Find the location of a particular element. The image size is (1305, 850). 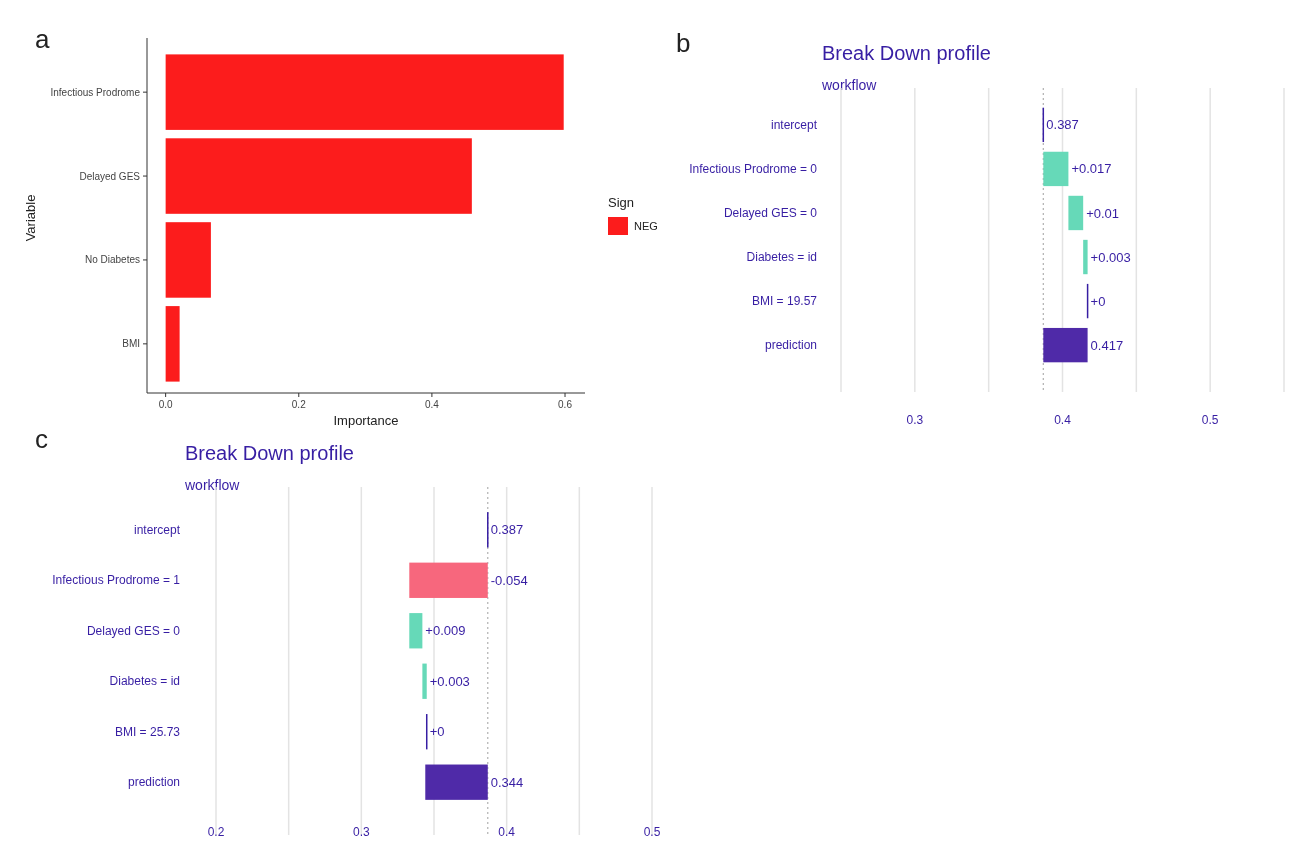

y-tick-label: Delayed GES is located at coordinates (110, 176).